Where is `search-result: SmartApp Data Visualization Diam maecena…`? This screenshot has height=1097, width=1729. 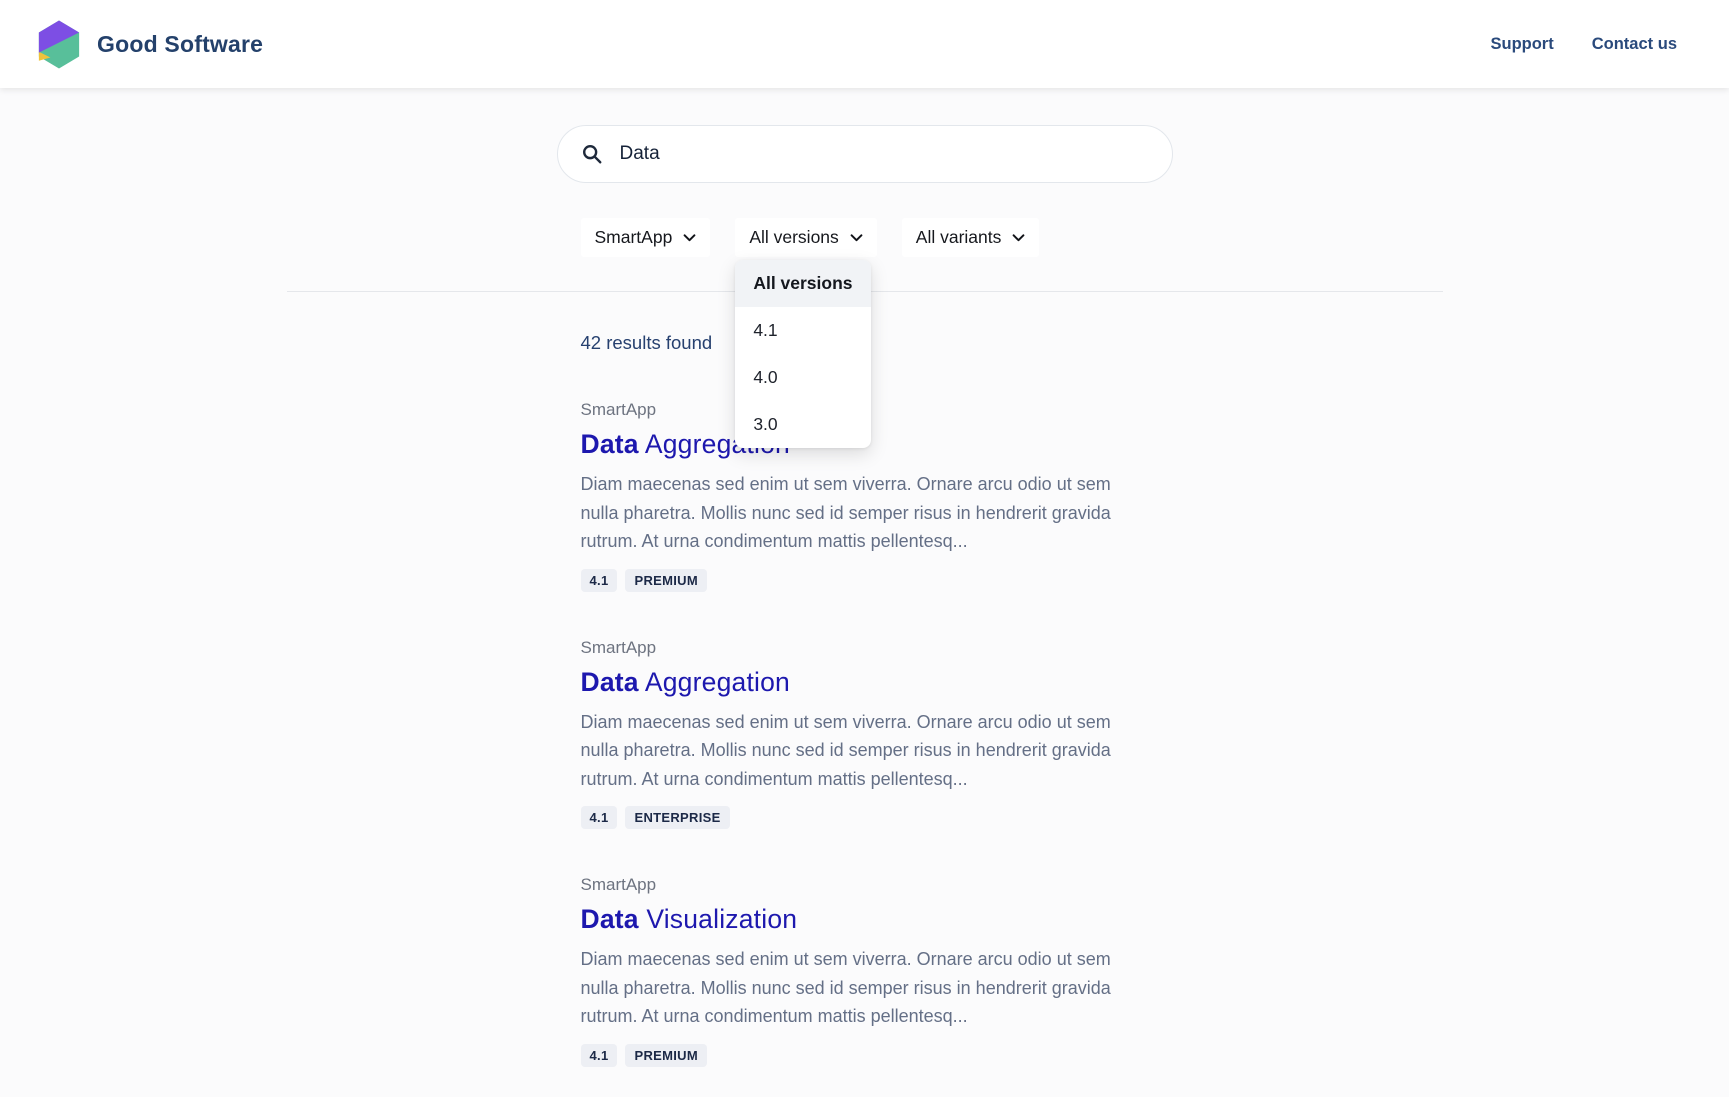
search-result: SmartApp Data Visualization Diam maecena… is located at coordinates (864, 971).